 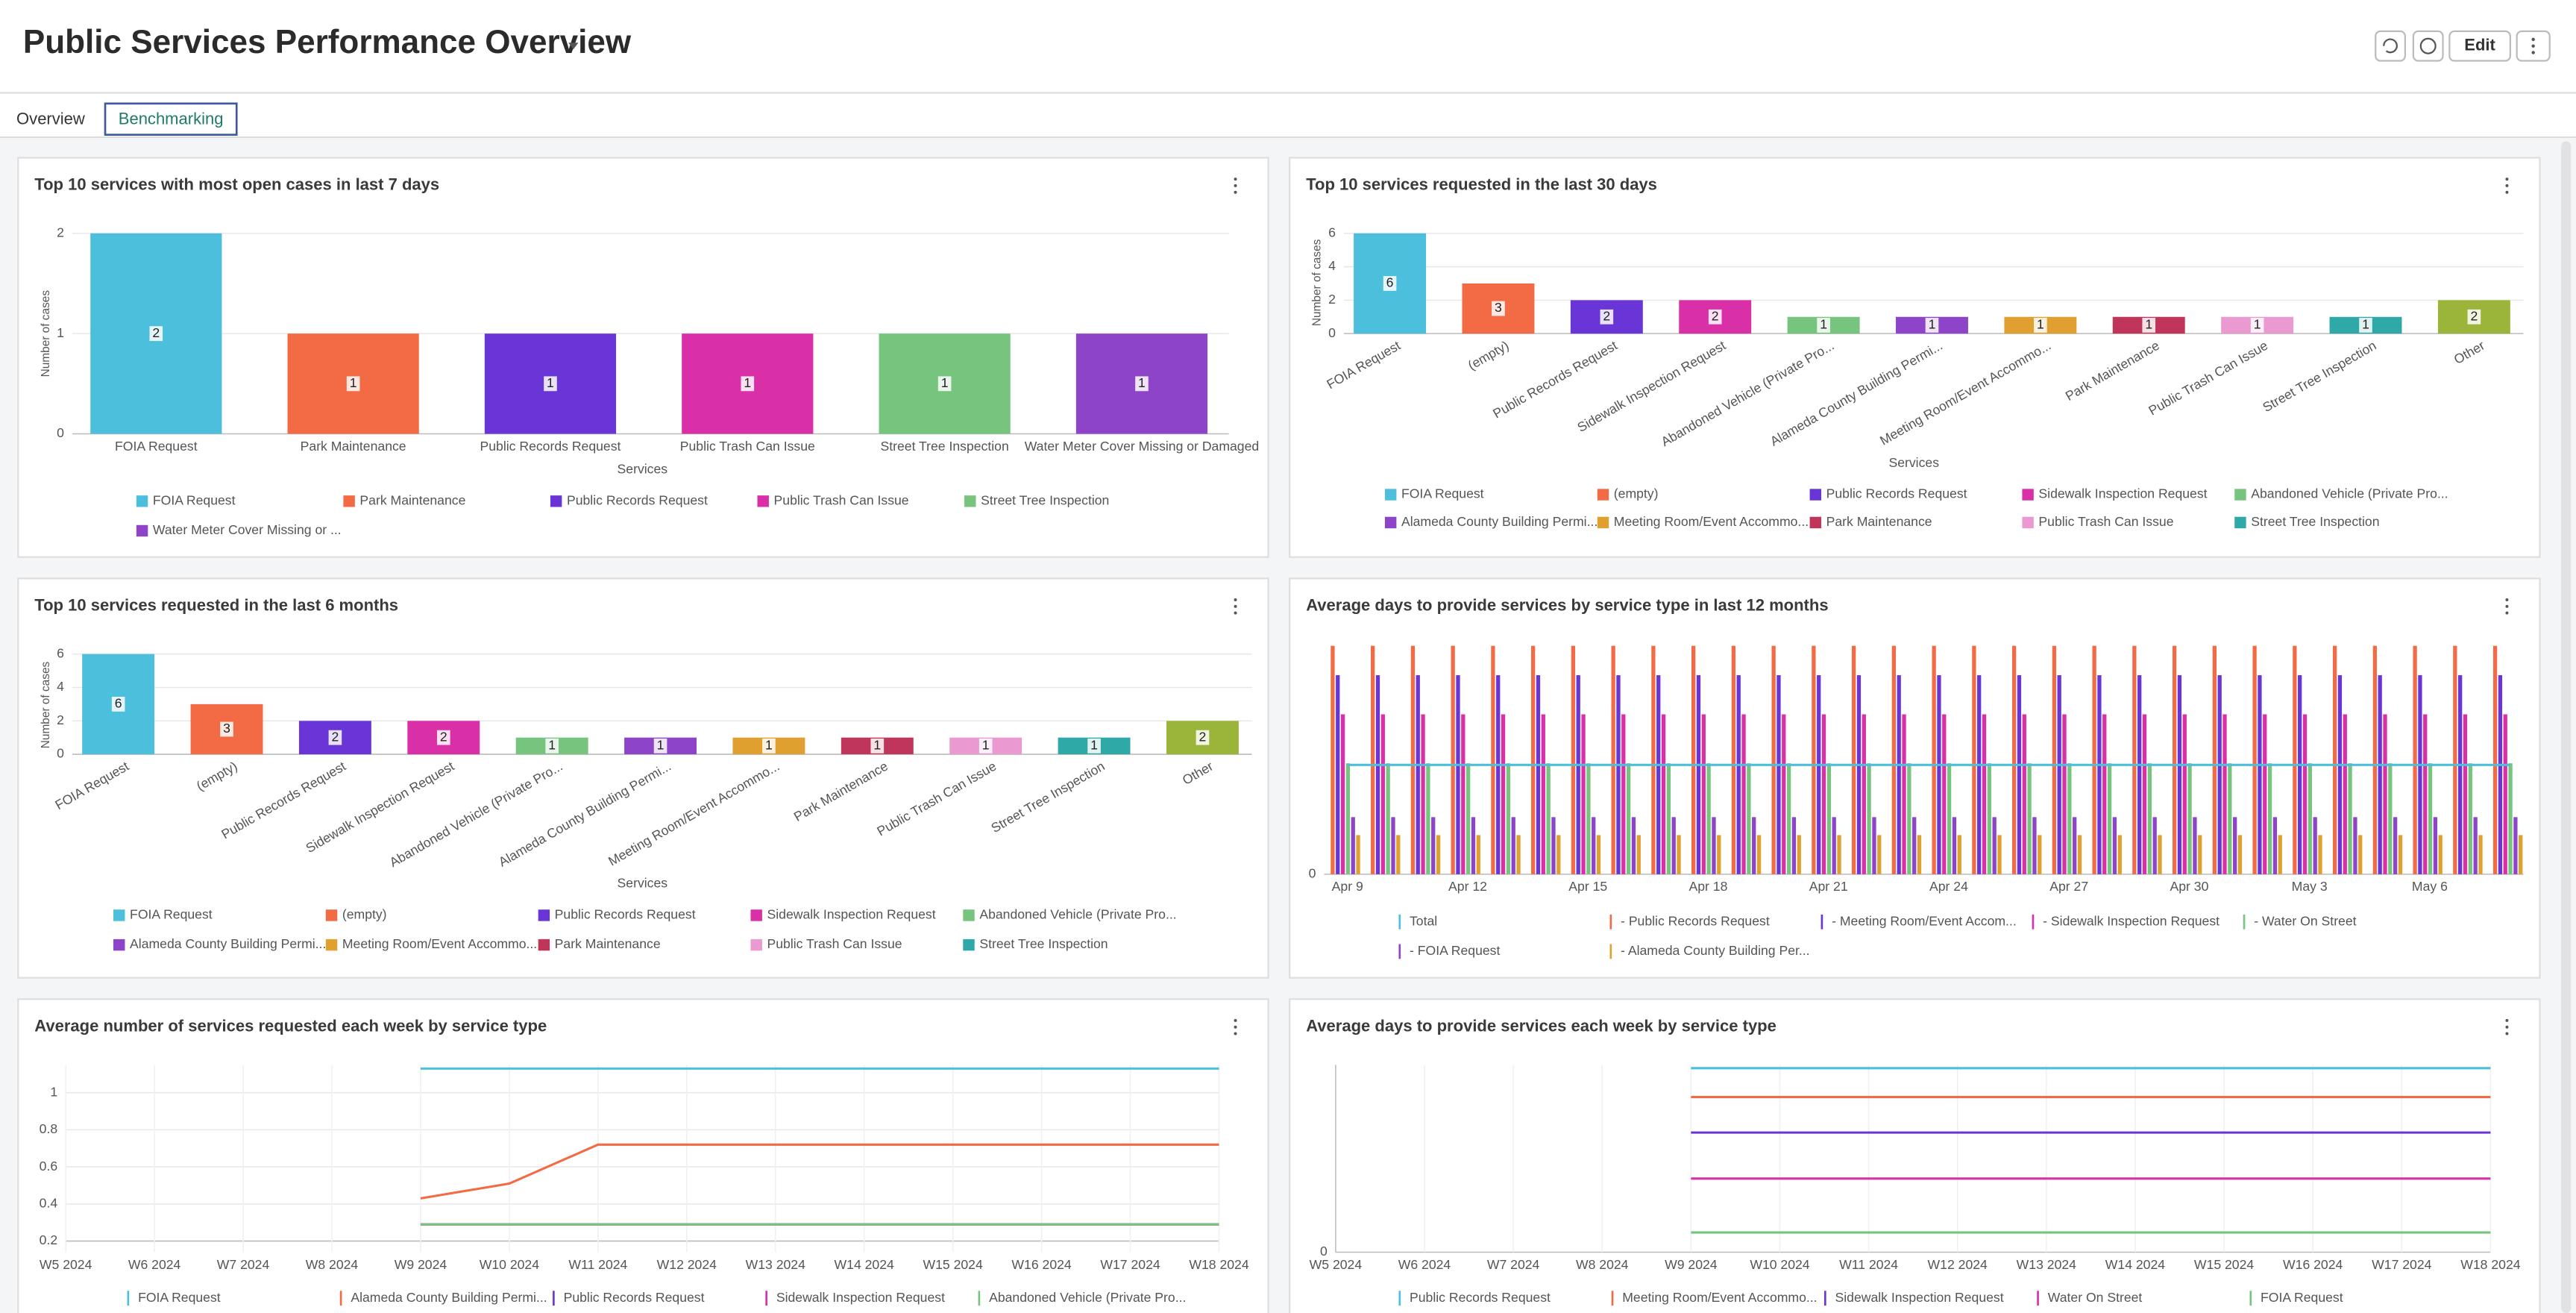 What do you see at coordinates (1424, 920) in the screenshot?
I see `legend-label: Total` at bounding box center [1424, 920].